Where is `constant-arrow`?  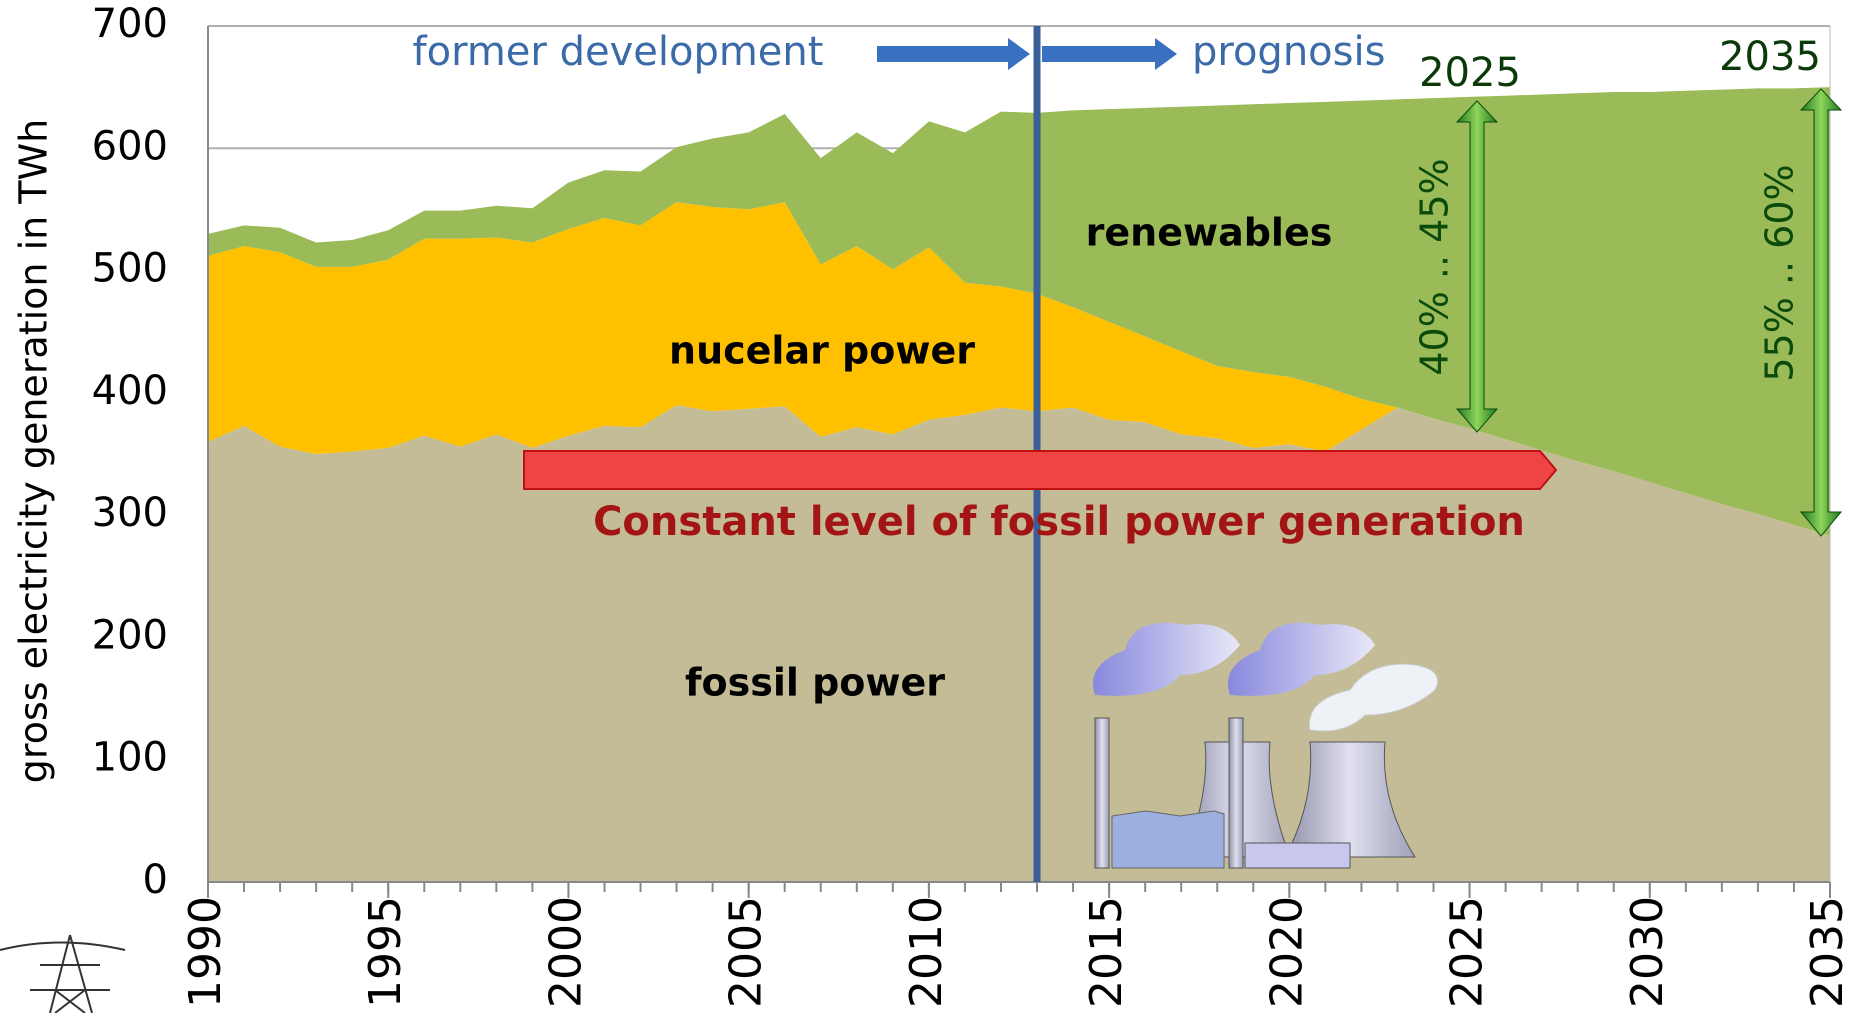 constant-arrow is located at coordinates (1040, 470).